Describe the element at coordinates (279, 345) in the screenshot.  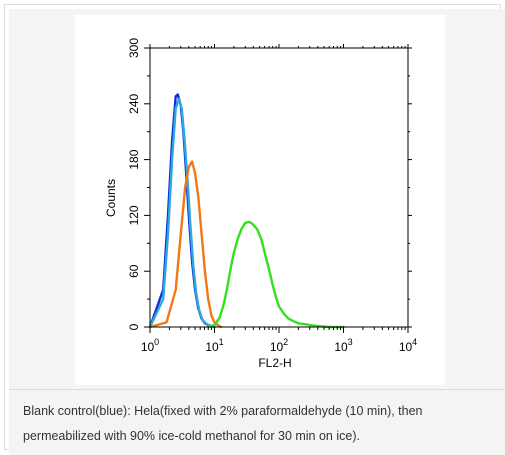
I see `x-tick-label: 10²` at that location.